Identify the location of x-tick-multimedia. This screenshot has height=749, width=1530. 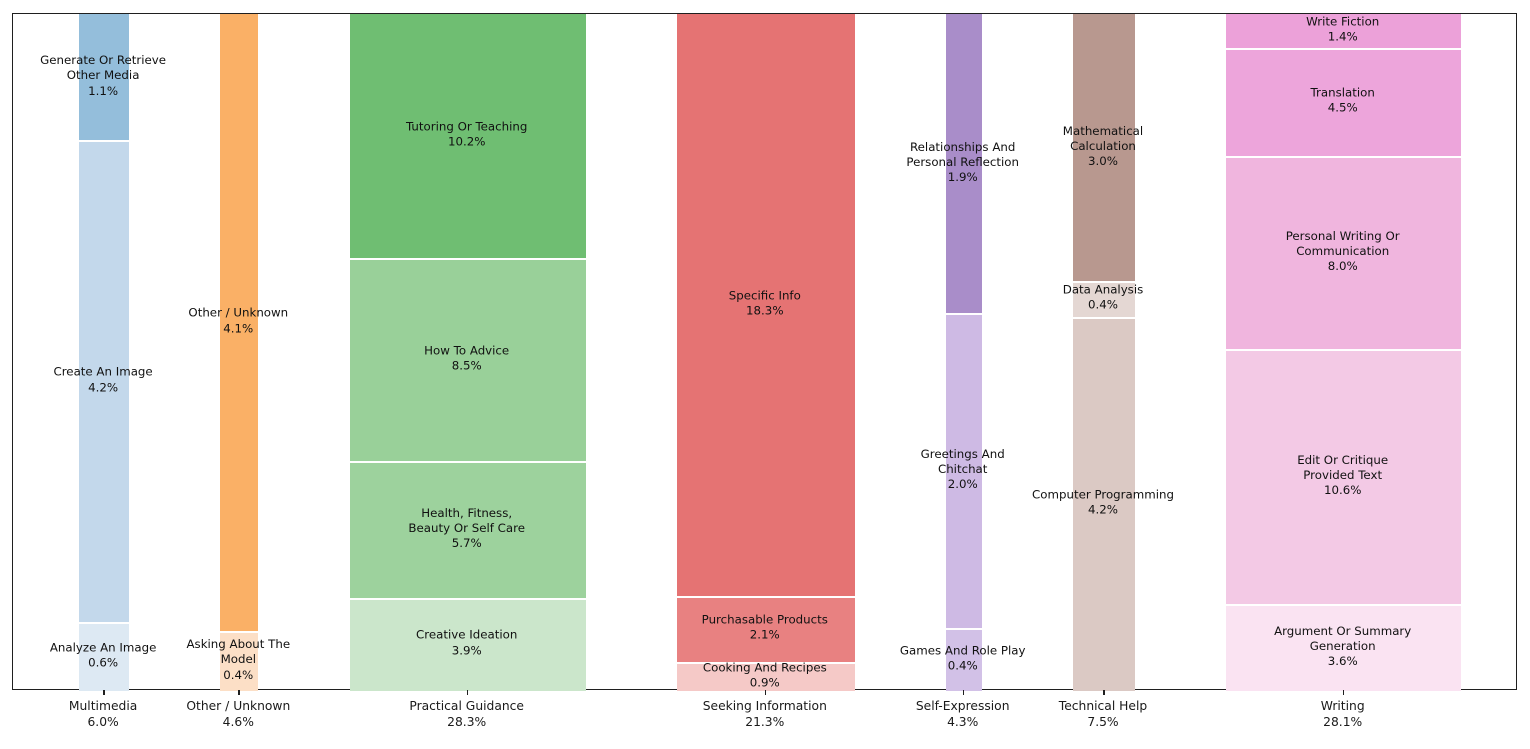
(104, 692).